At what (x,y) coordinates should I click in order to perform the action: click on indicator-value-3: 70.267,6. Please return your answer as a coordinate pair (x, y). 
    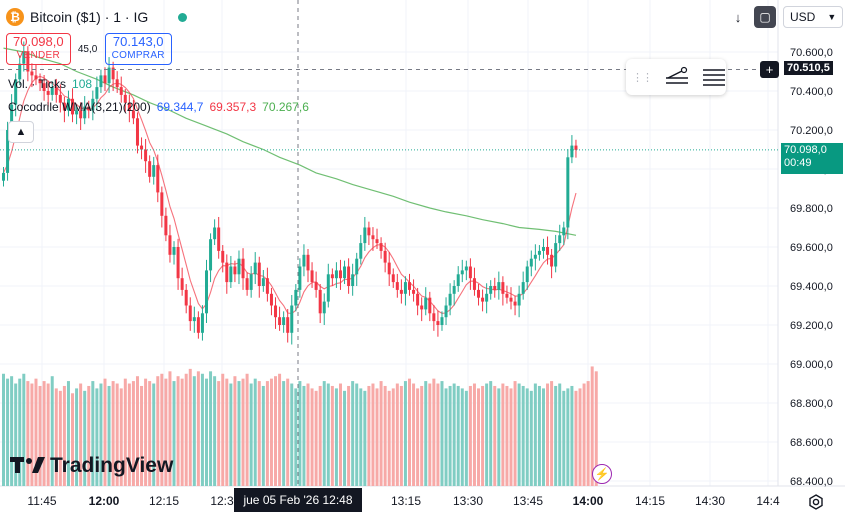
    Looking at the image, I should click on (285, 107).